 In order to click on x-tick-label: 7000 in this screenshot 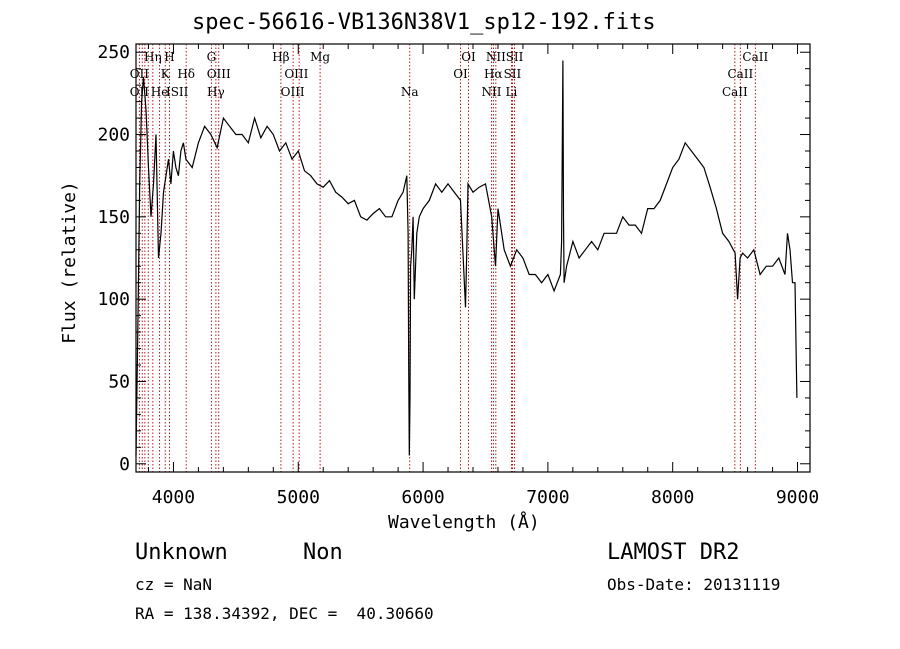, I will do `click(547, 497)`.